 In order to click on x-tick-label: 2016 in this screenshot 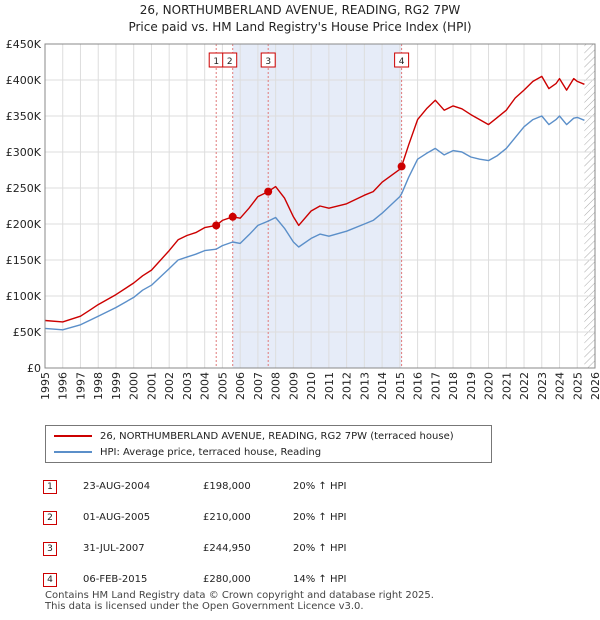, I will do `click(418, 386)`.